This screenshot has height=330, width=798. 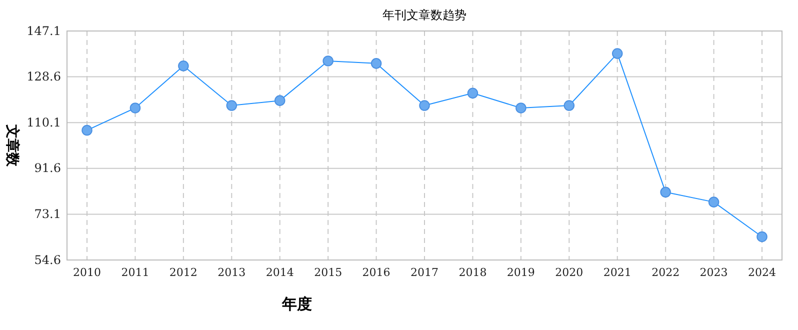 What do you see at coordinates (472, 272) in the screenshot?
I see `x-tick-label: 2018` at bounding box center [472, 272].